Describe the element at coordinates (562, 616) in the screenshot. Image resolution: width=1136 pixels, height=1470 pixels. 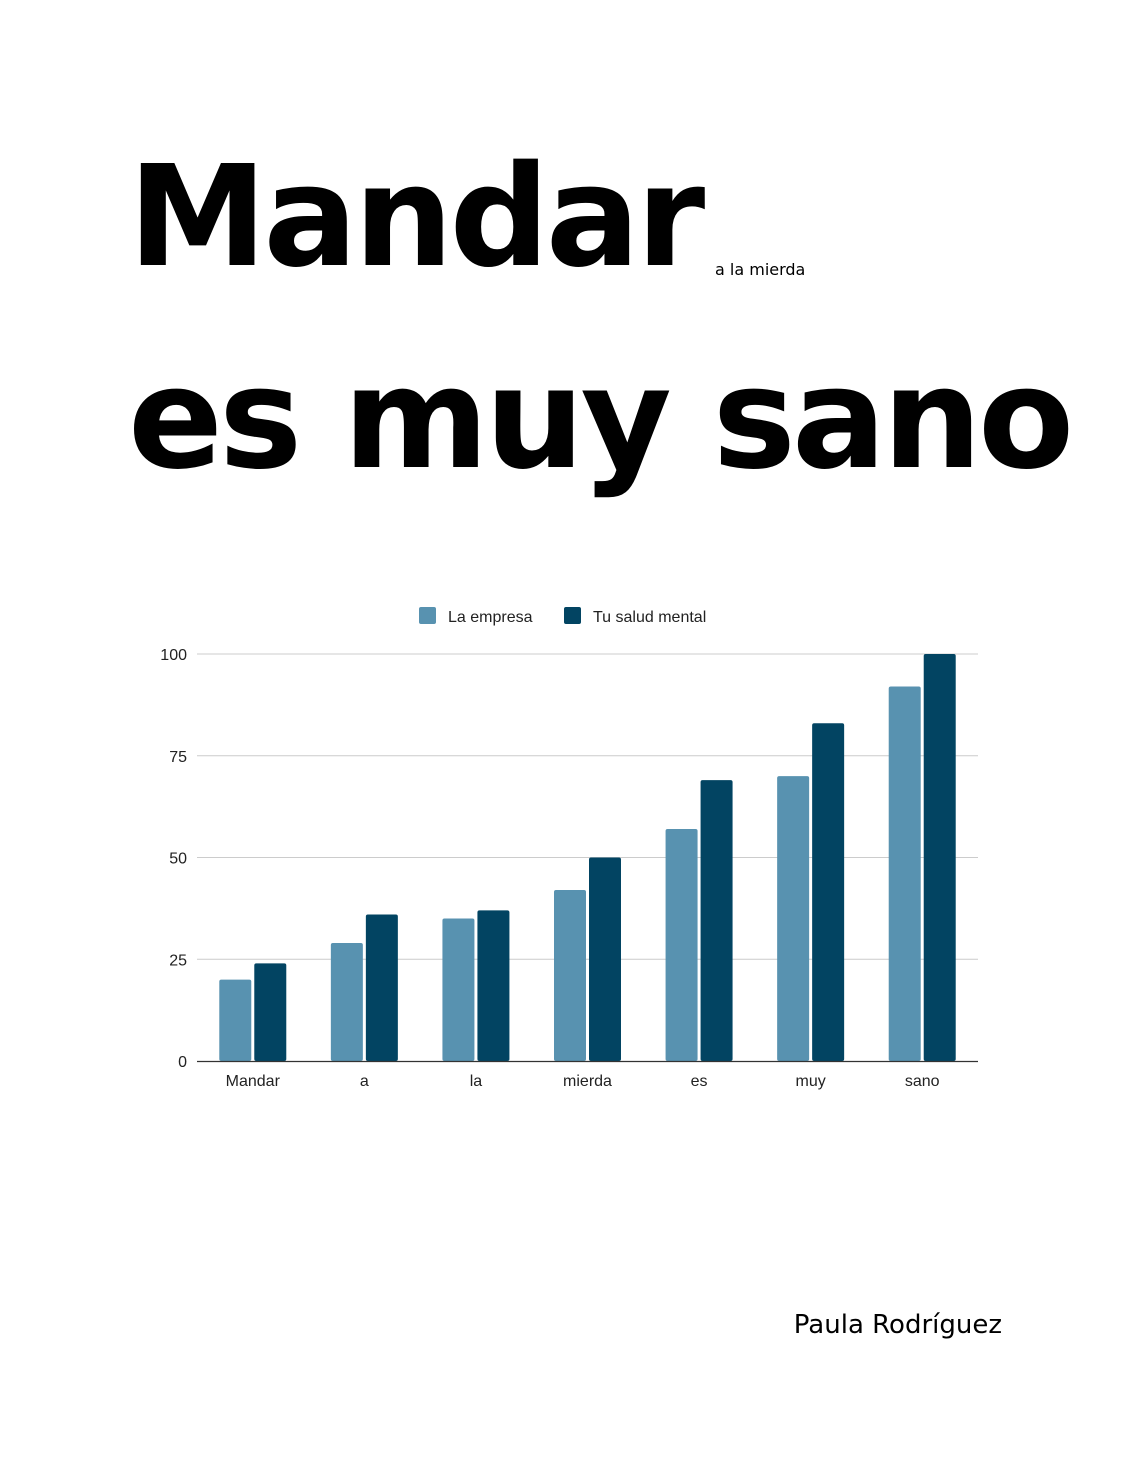
I see `chart-legend: La empresa Tu salud mental` at that location.